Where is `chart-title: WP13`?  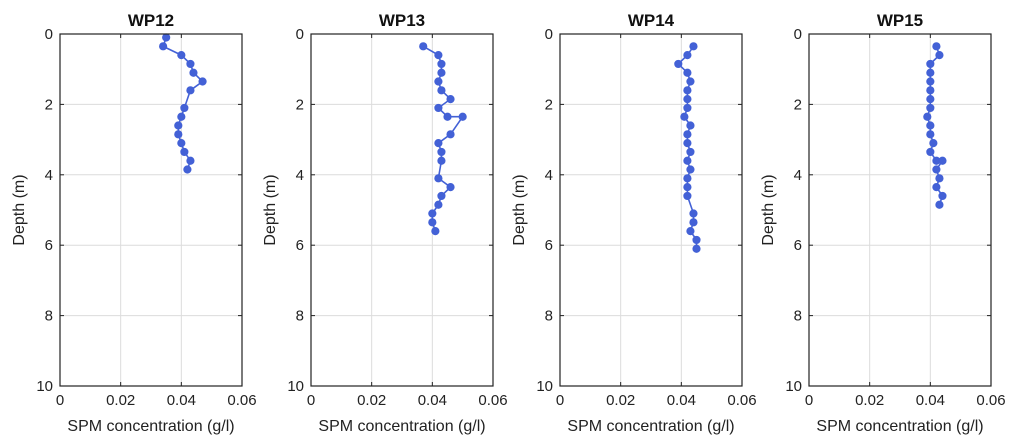 chart-title: WP13 is located at coordinates (402, 20).